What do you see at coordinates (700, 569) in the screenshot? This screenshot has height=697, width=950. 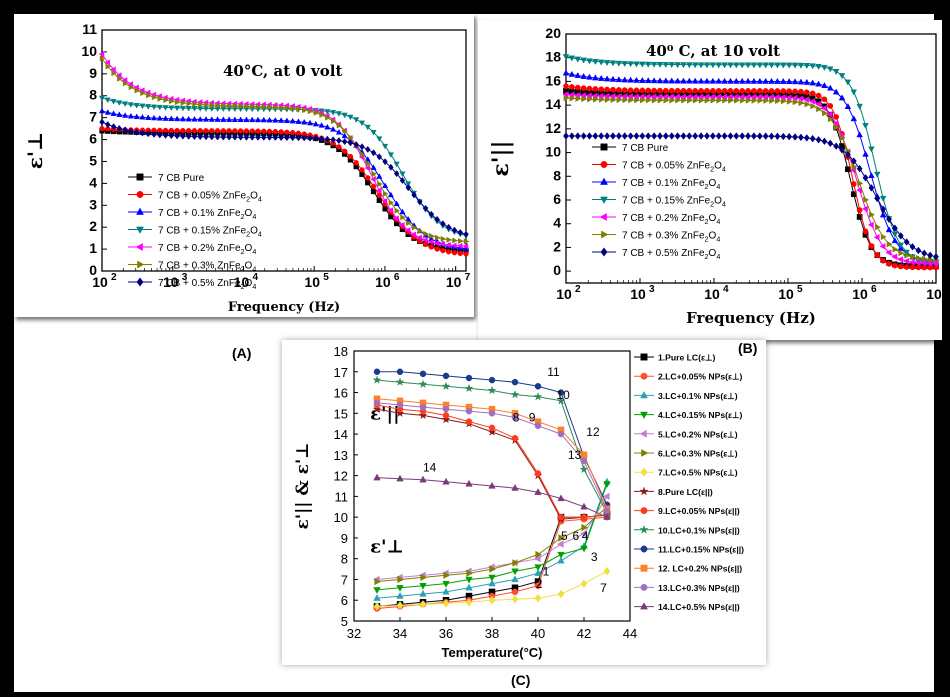 I see `chart-c-legend-label: 12. LC+0.2% NPs(ε||)` at bounding box center [700, 569].